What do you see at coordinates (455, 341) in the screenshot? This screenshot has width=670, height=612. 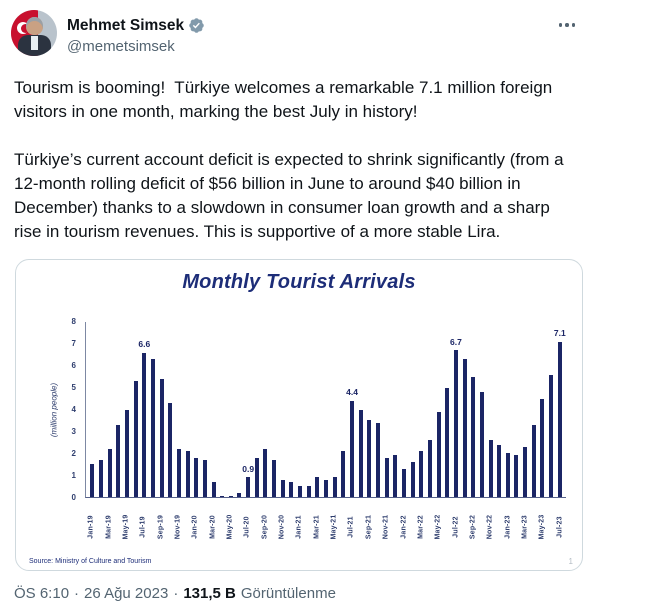 I see `bar-value-label-Jul-22: 6.7` at bounding box center [455, 341].